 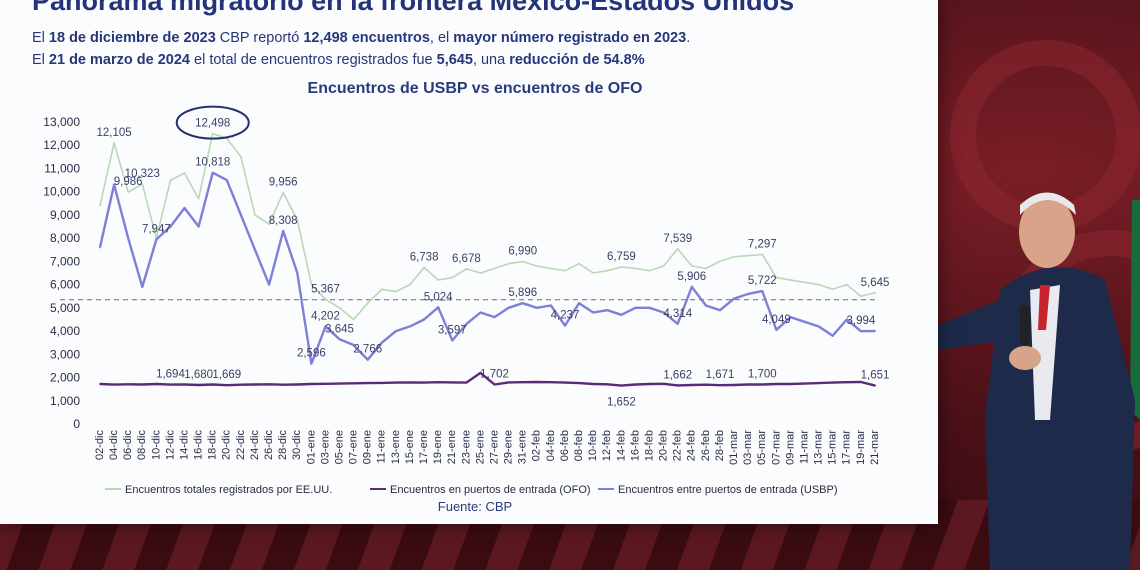 What do you see at coordinates (621, 403) in the screenshot?
I see `data-label: 1,652` at bounding box center [621, 403].